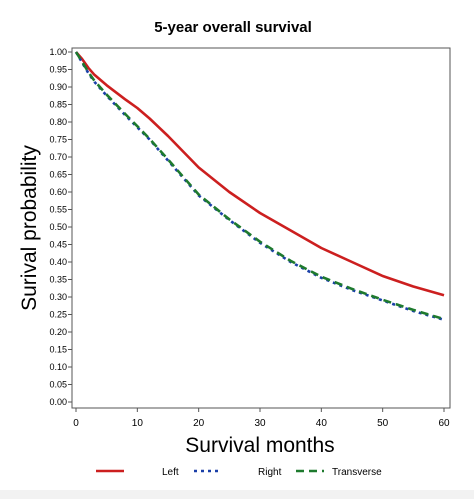 The width and height of the screenshot is (474, 499). Describe the element at coordinates (58, 192) in the screenshot. I see `y-tick-label: 0.60` at that location.